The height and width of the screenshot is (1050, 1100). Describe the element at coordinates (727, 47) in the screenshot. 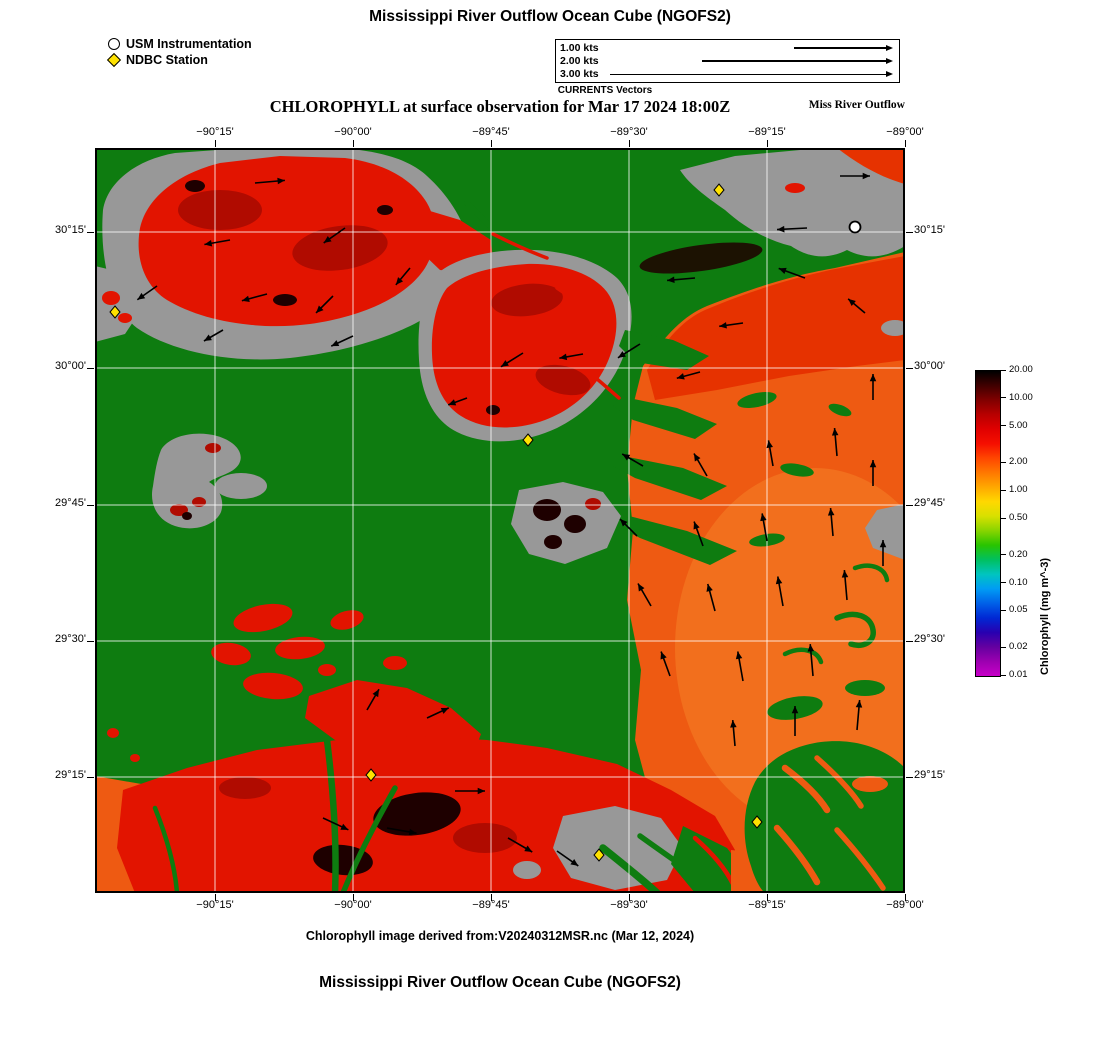

I see `vector-scale-row: 1.00 kts` at that location.